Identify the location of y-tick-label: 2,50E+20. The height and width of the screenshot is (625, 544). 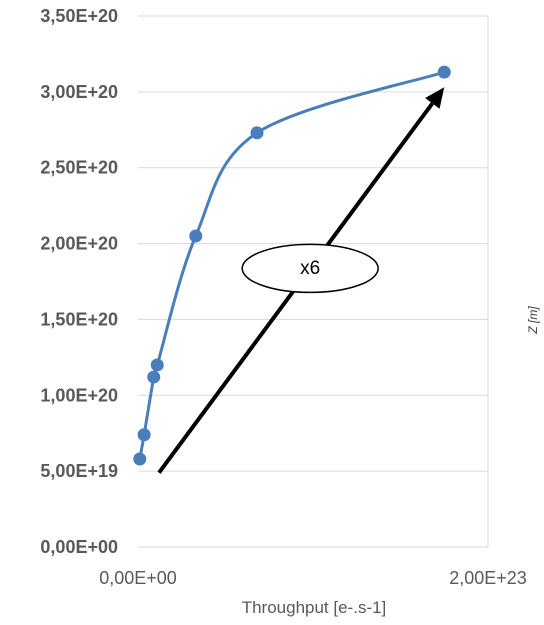
(79, 168).